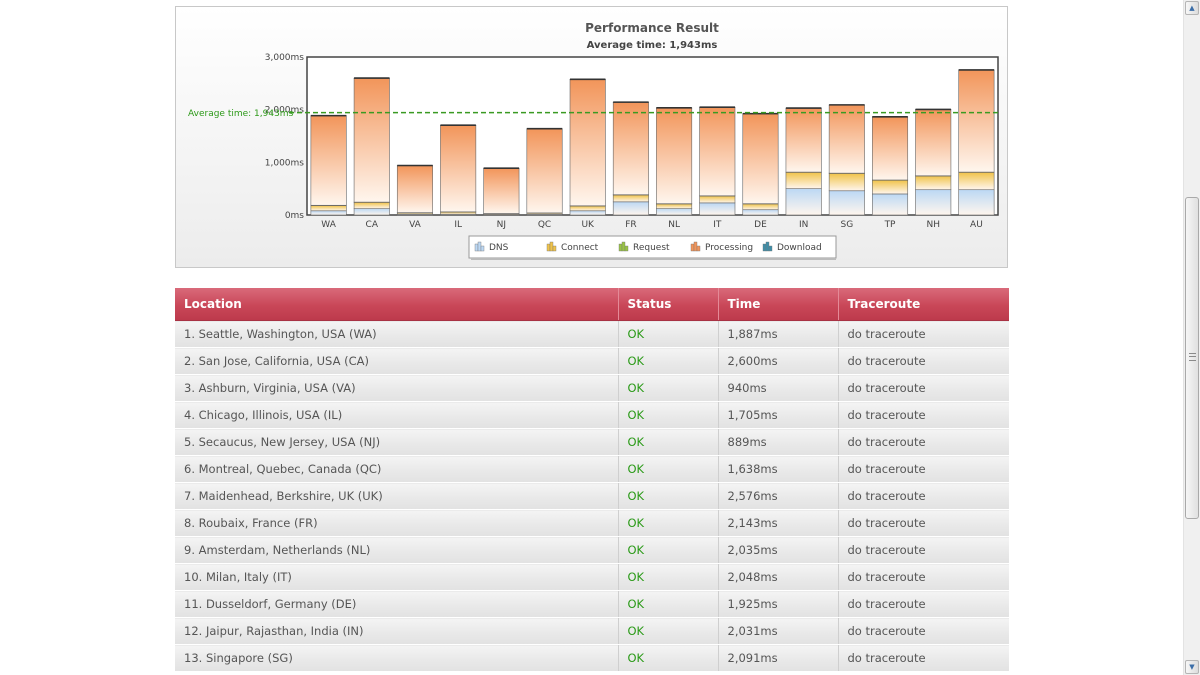 This screenshot has width=1200, height=675. What do you see at coordinates (372, 225) in the screenshot?
I see `x-tick-label: CA` at bounding box center [372, 225].